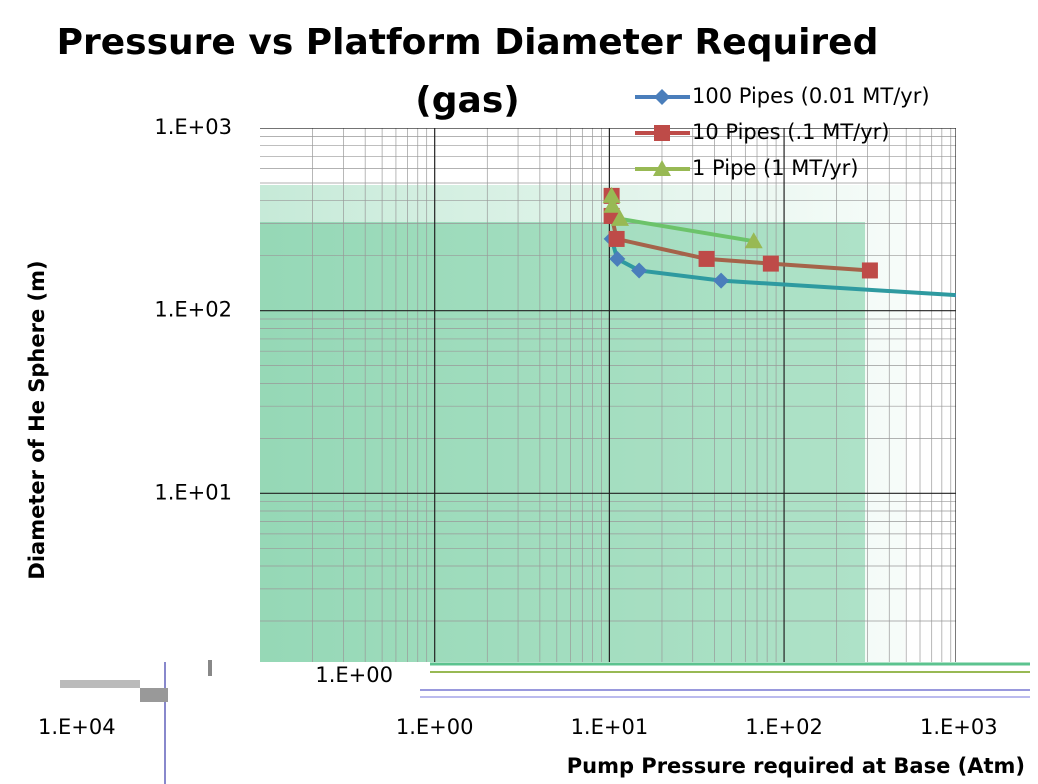 This screenshot has width=1038, height=784. What do you see at coordinates (811, 96) in the screenshot?
I see `legend-label: 100 Pipes (0.01 MT/yr)` at bounding box center [811, 96].